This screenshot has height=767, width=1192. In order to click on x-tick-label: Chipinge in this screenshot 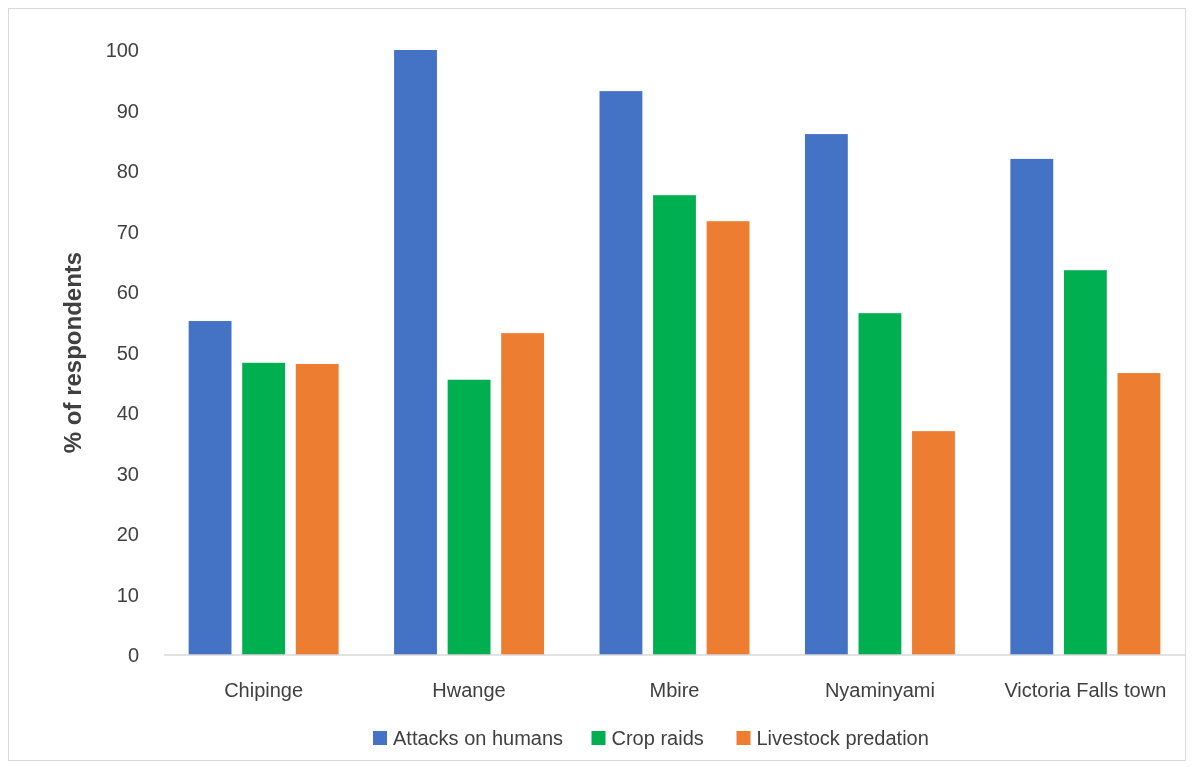, I will do `click(264, 690)`.